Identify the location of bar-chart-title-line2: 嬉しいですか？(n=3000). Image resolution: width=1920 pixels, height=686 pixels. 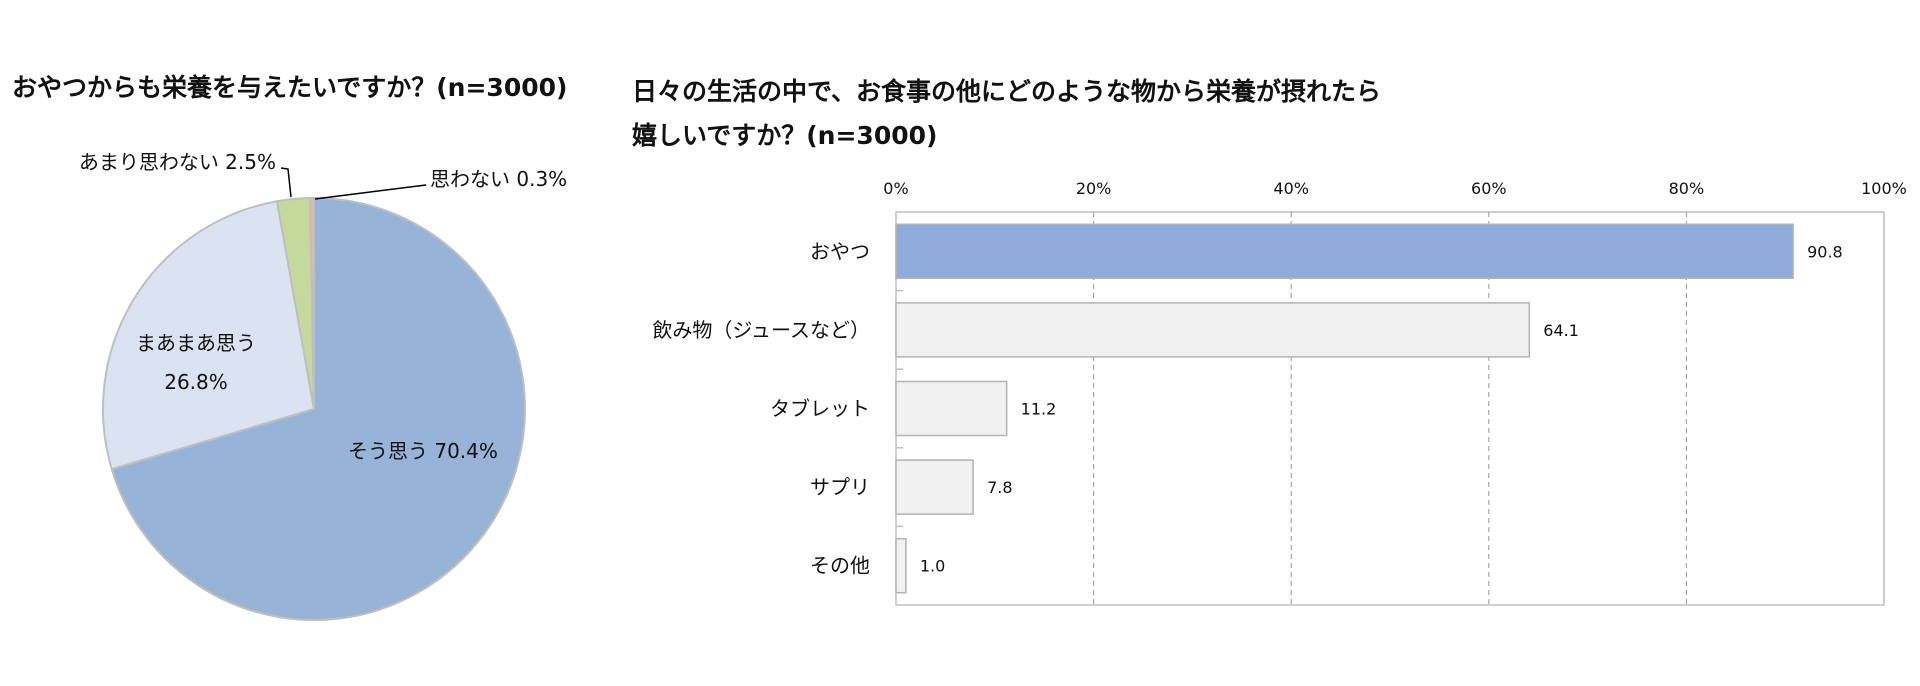
(785, 135).